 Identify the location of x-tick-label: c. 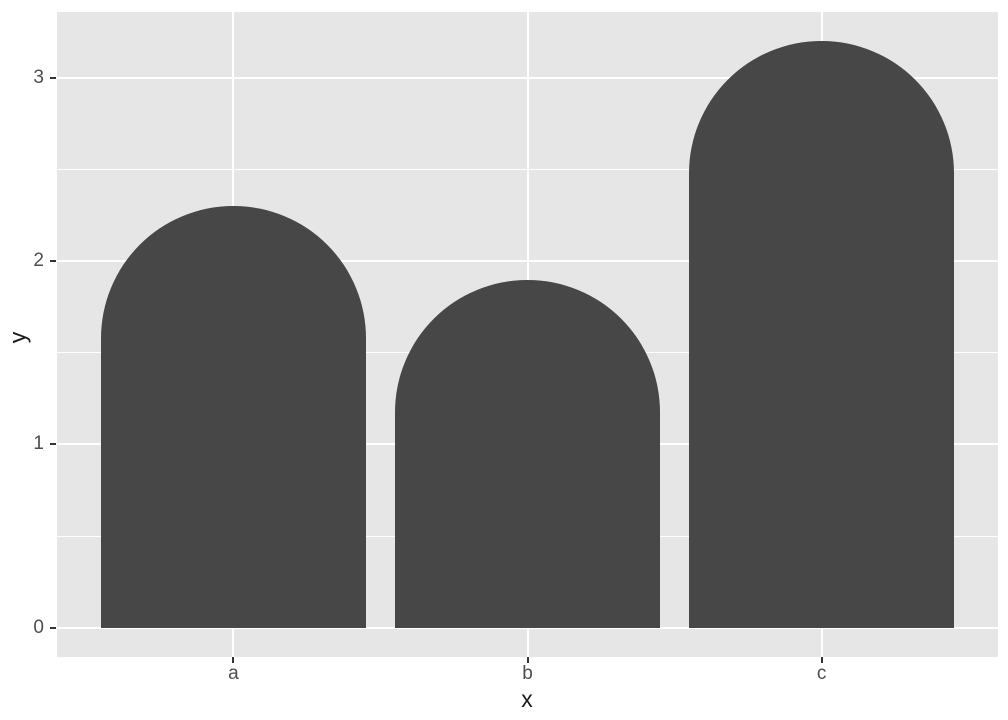
(821, 673).